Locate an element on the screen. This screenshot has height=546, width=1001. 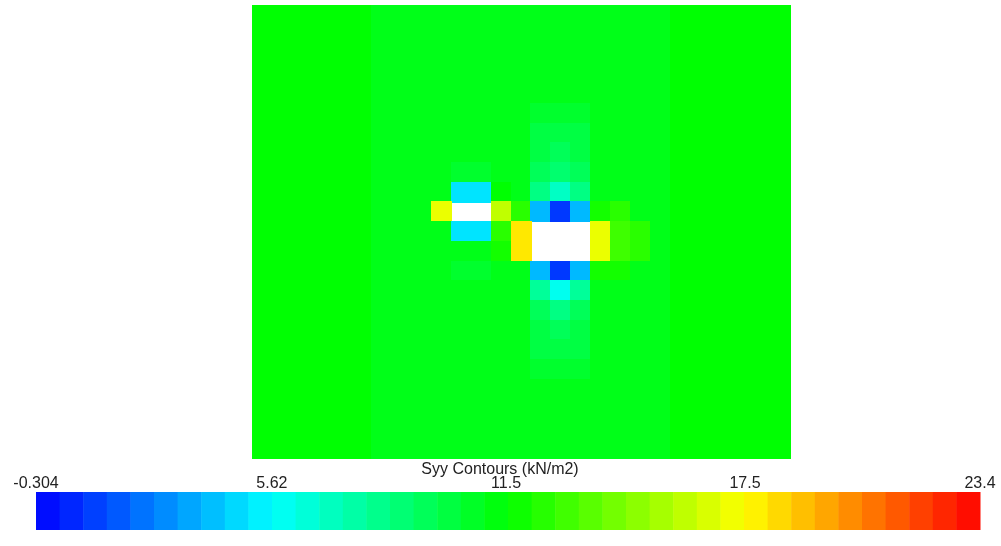
color-bar-label: 5.62 is located at coordinates (272, 482).